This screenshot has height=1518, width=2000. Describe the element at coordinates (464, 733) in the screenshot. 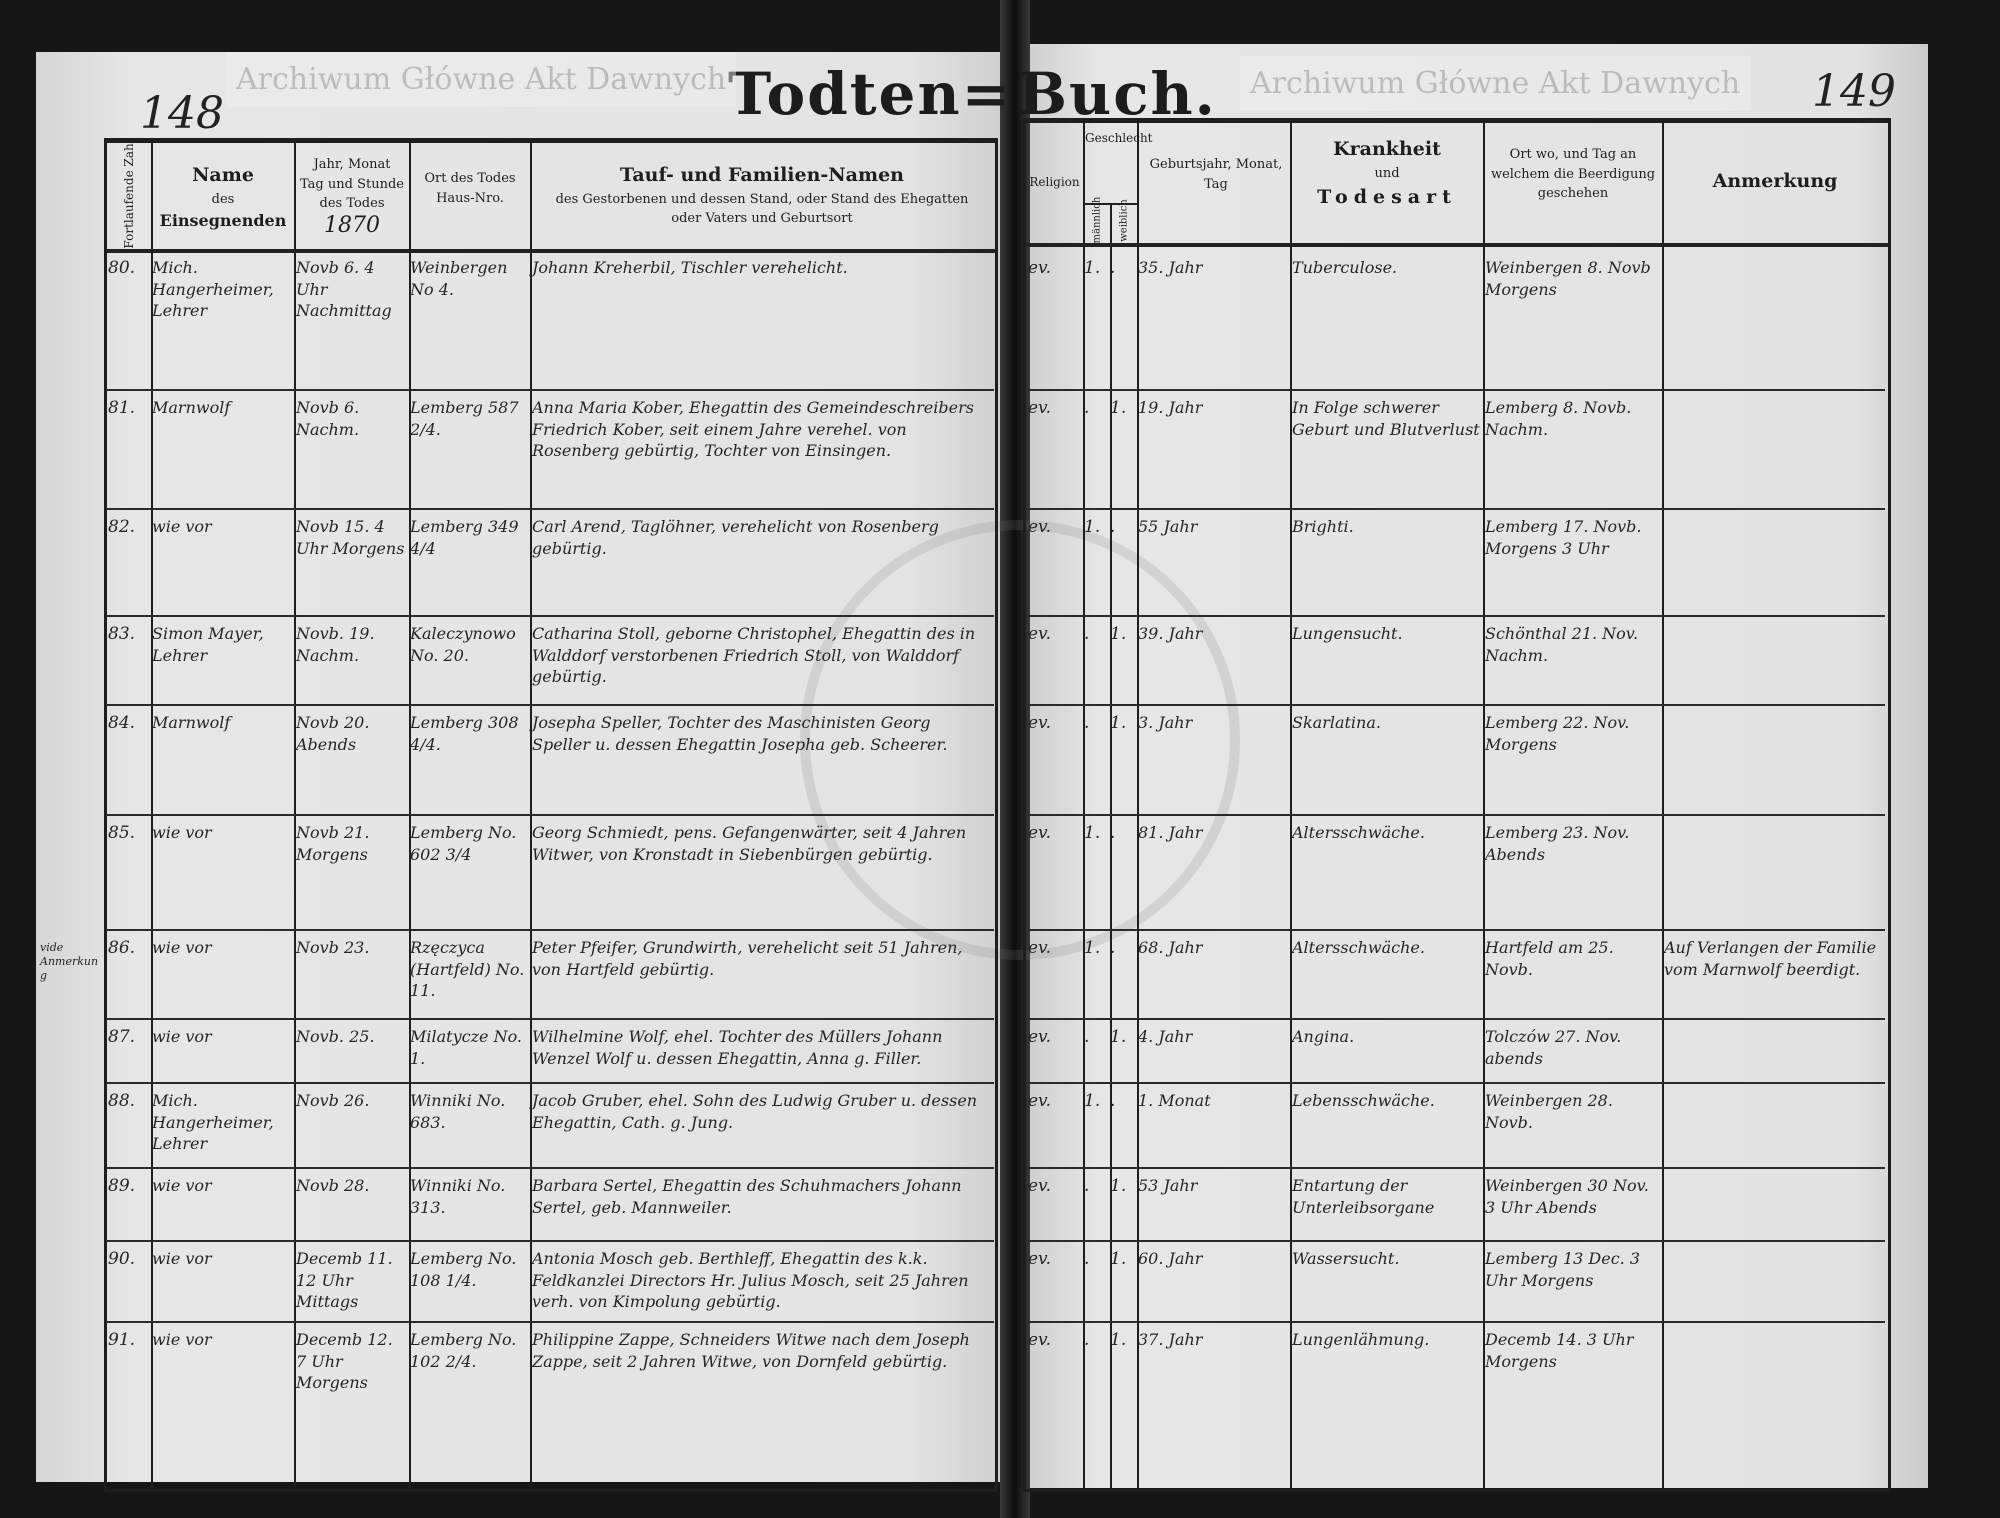

I see `death-place: Lemberg 308 4/4.` at that location.